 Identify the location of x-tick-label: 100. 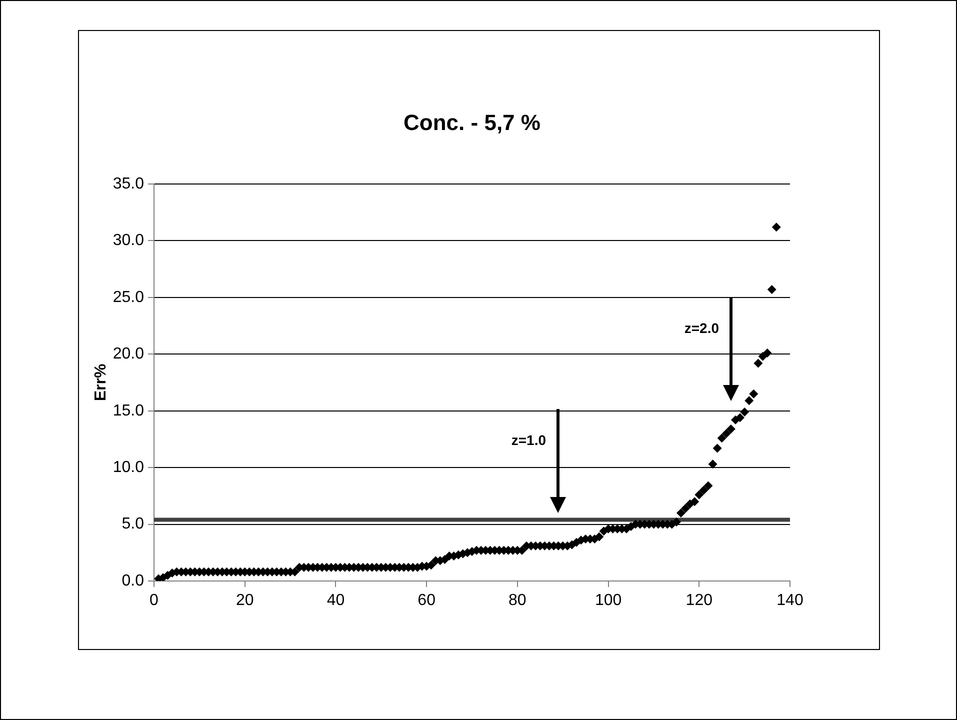
(608, 601).